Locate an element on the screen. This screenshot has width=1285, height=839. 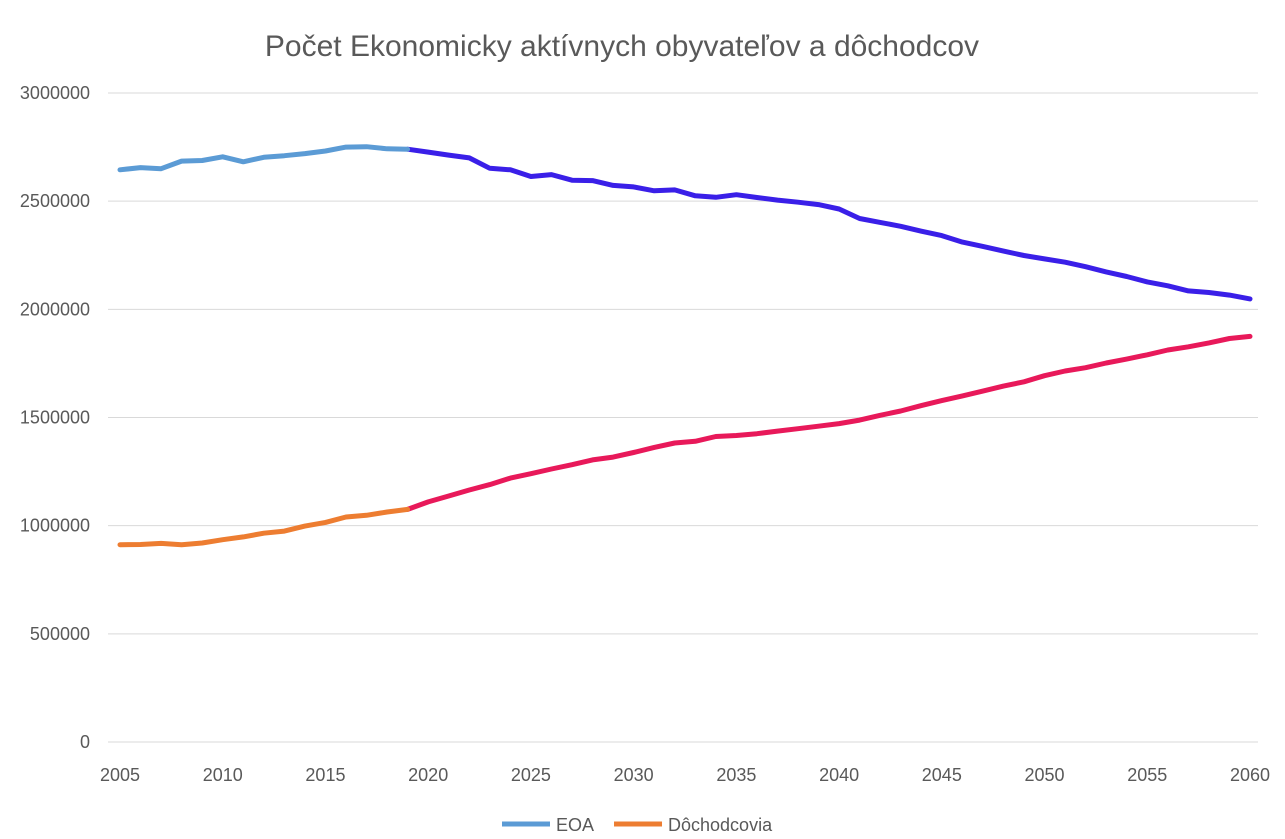
x-tick-label: 2010 is located at coordinates (223, 775).